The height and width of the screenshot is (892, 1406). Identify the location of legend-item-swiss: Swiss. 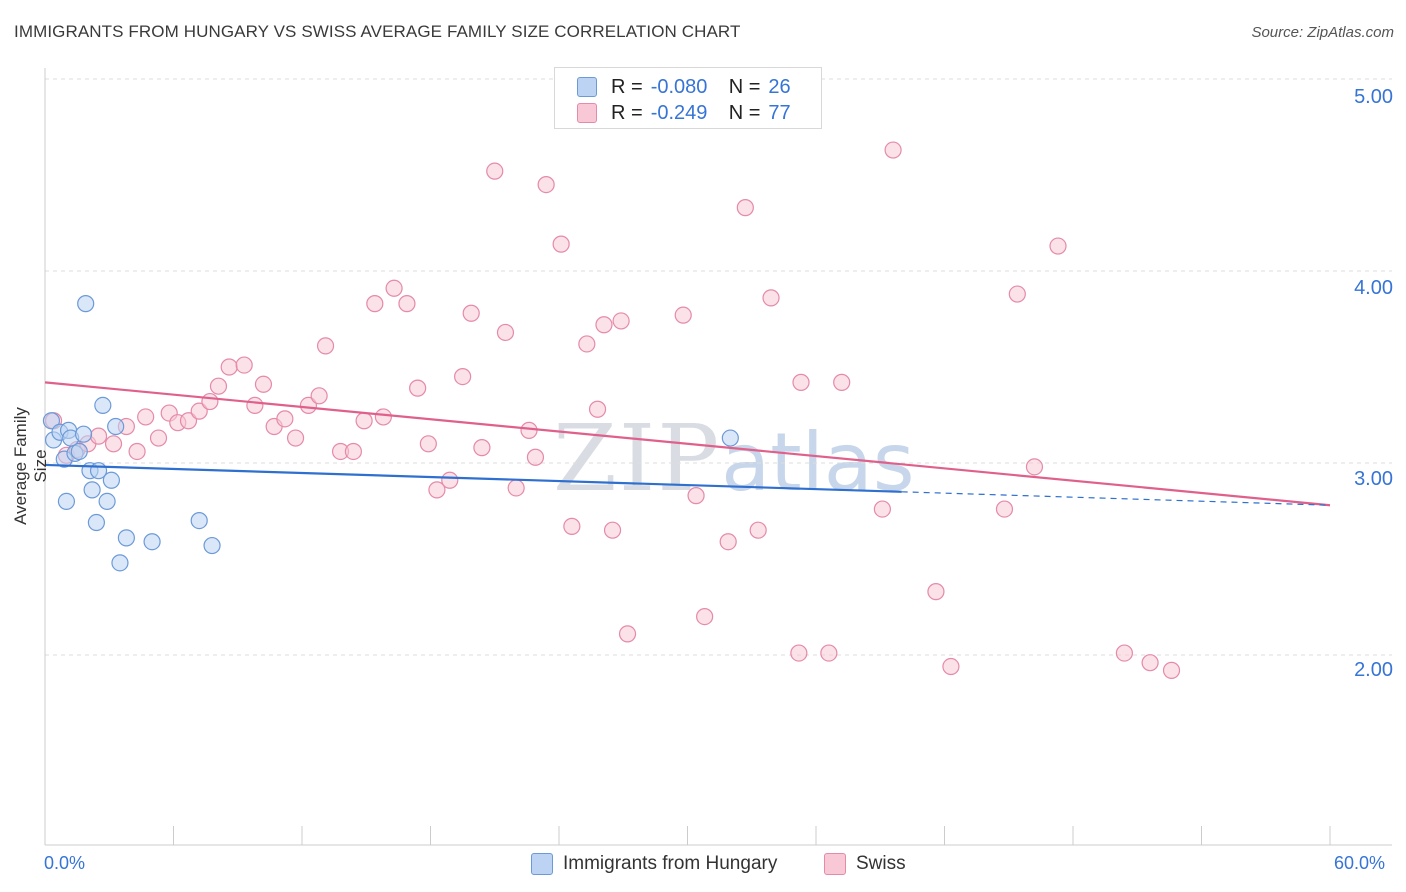
(865, 864).